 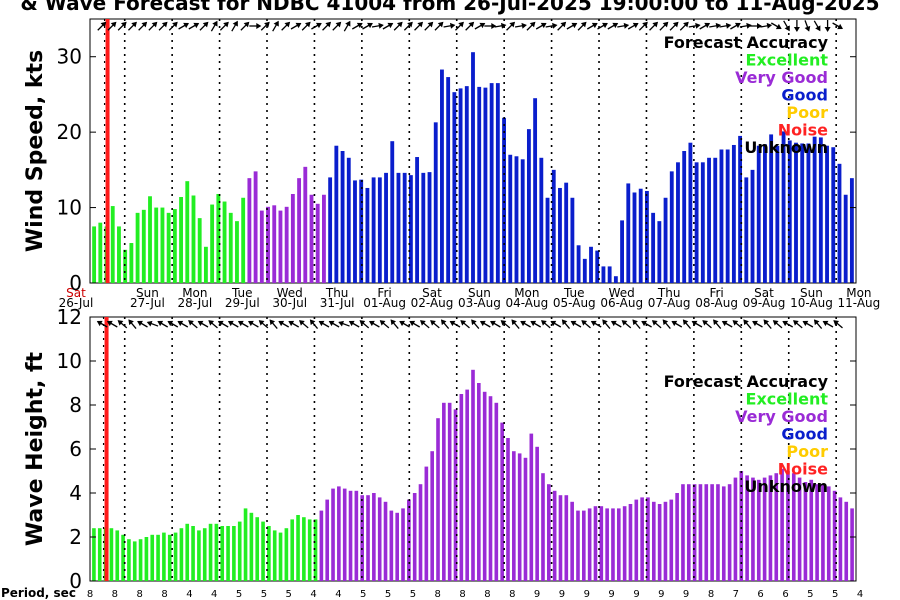 I want to click on period-tick-label: 9, so click(x=661, y=594).